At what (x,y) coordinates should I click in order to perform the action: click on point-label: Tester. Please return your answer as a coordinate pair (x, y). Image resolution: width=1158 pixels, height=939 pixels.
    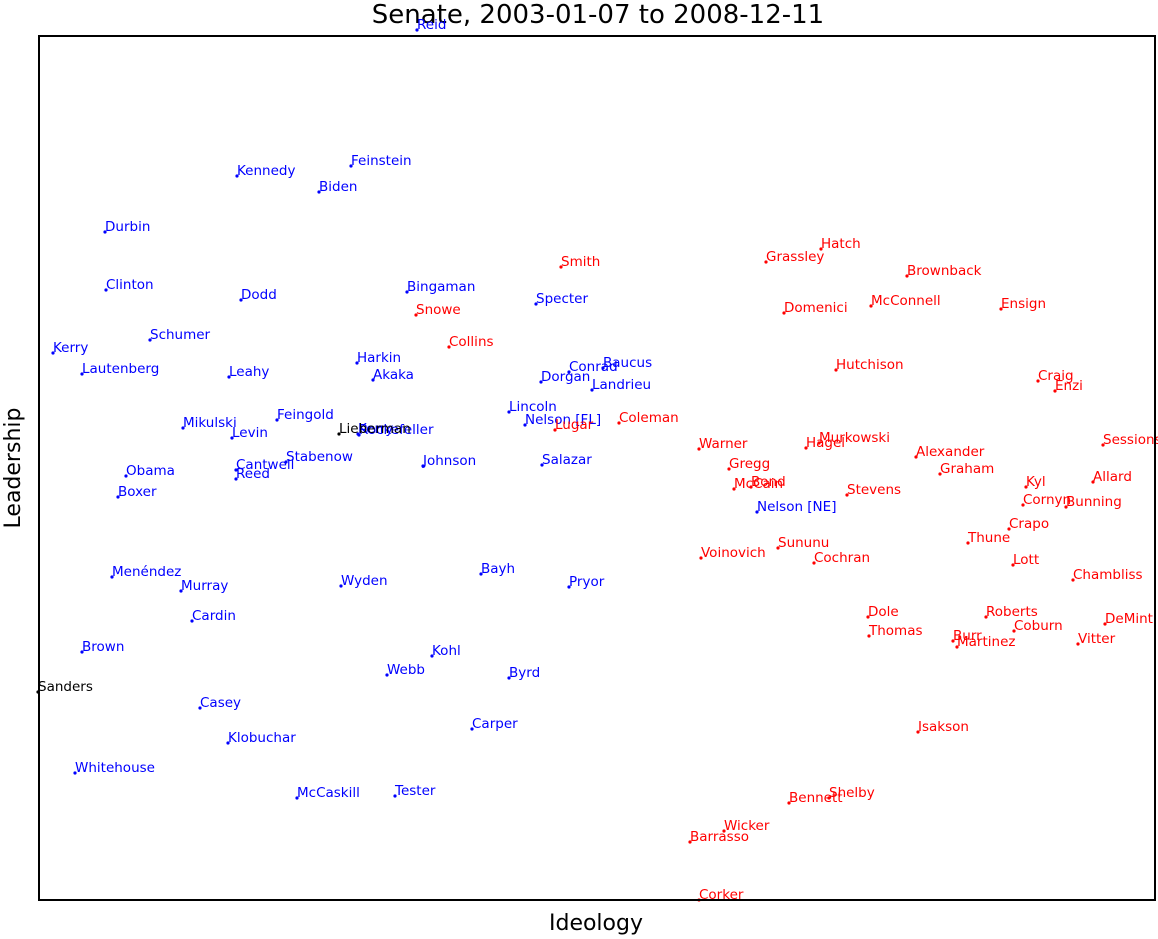
    Looking at the image, I should click on (415, 791).